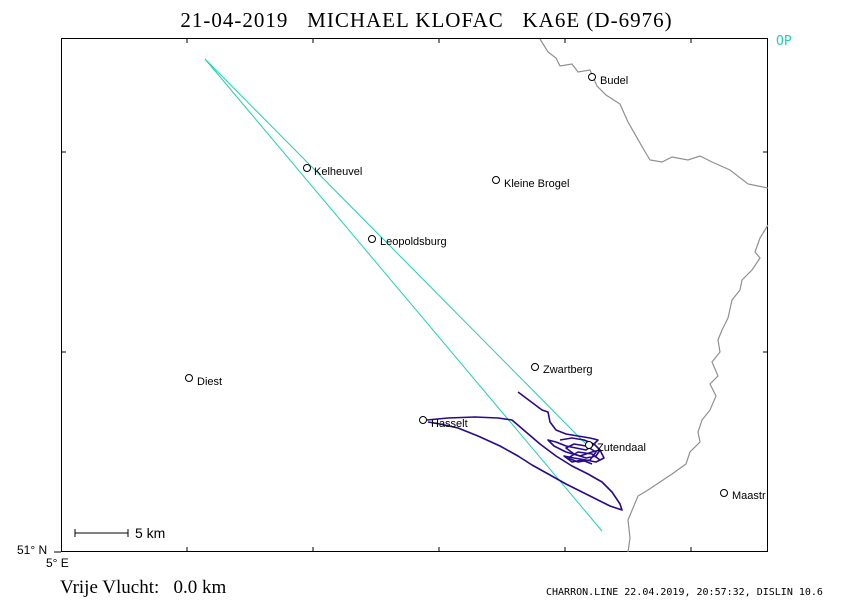 The height and width of the screenshot is (603, 853). I want to click on scale-label: 5 km, so click(150, 533).